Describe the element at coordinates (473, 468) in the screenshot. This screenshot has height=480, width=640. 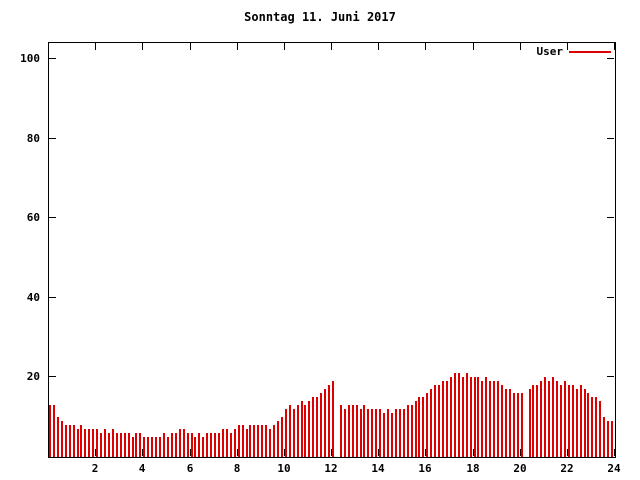
I see `x-tick-label: 18` at that location.